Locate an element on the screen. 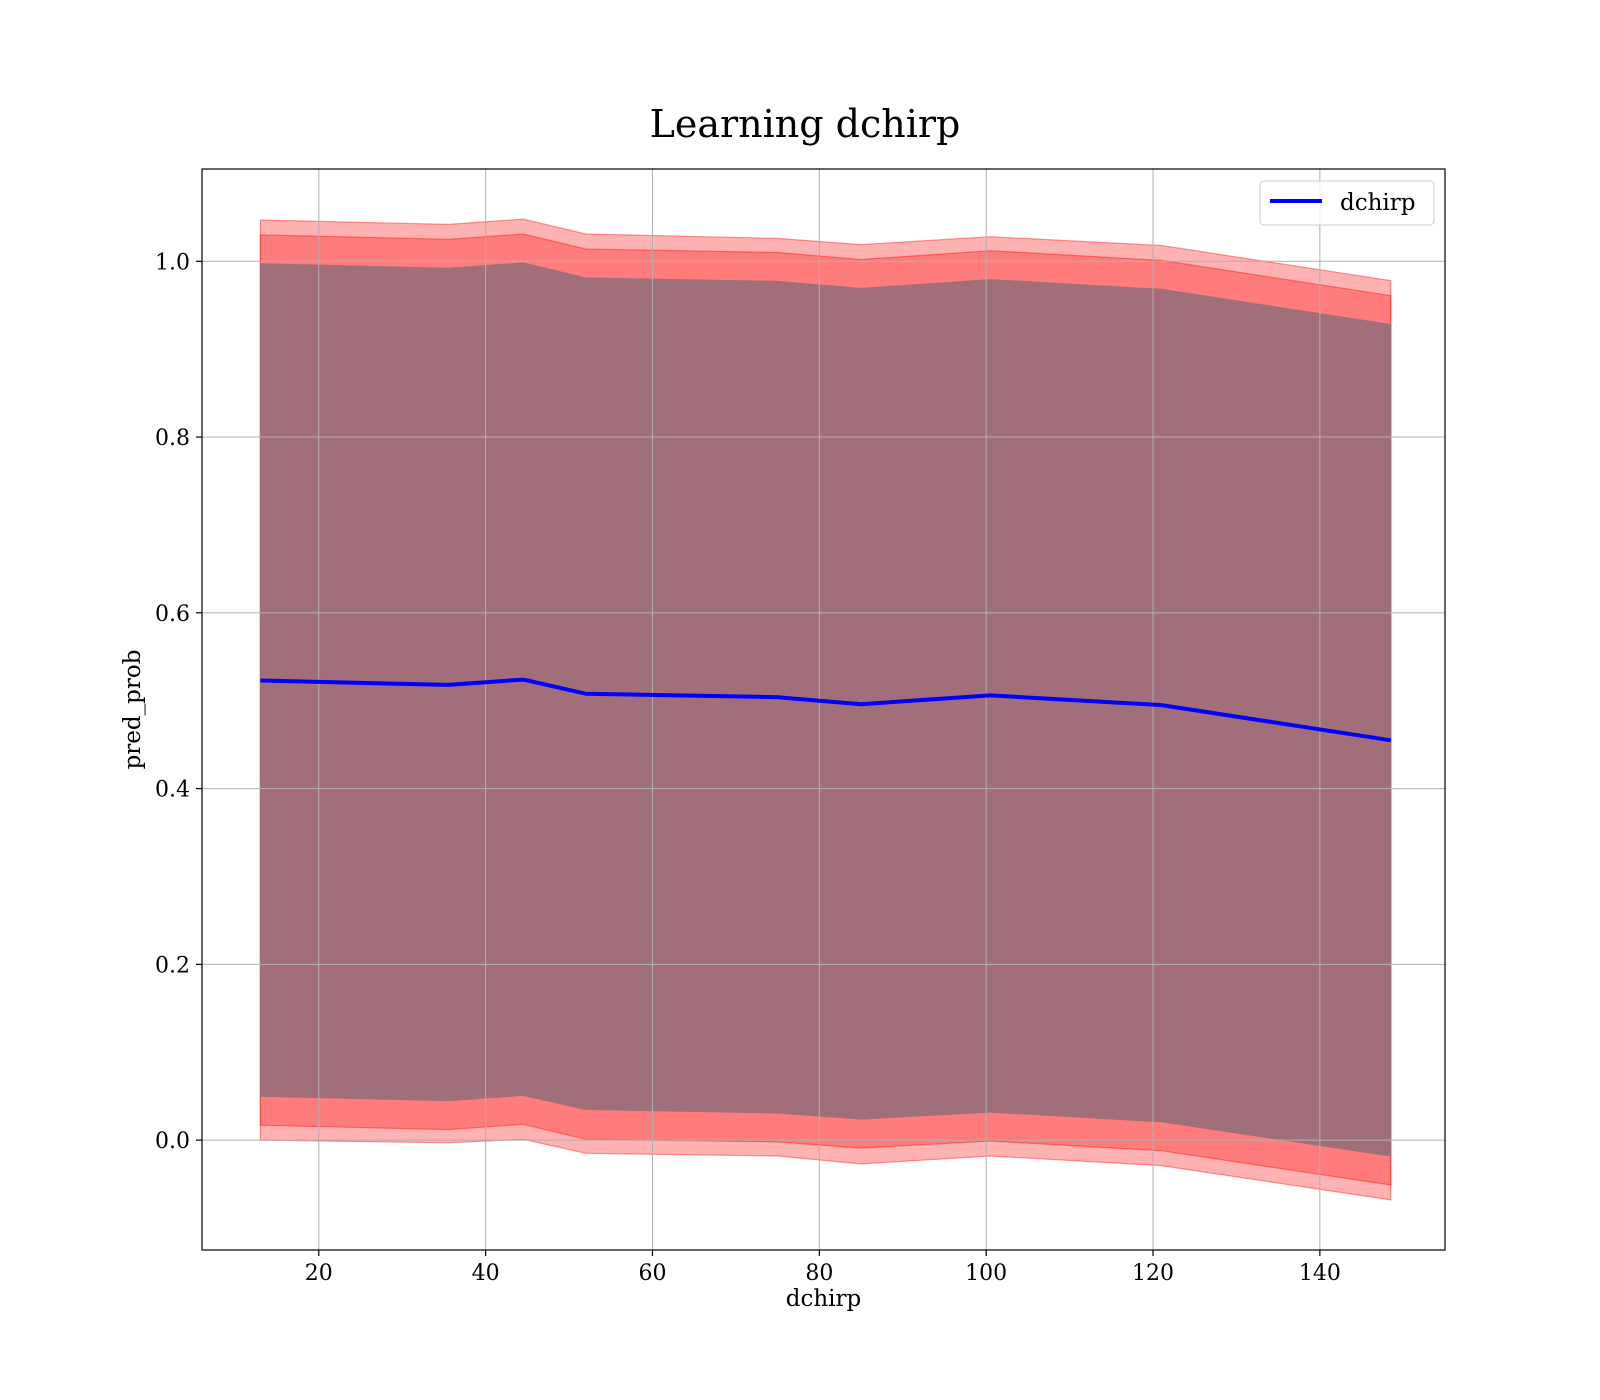 This screenshot has height=1400, width=1600. x-axis-label: dchirp is located at coordinates (824, 1299).